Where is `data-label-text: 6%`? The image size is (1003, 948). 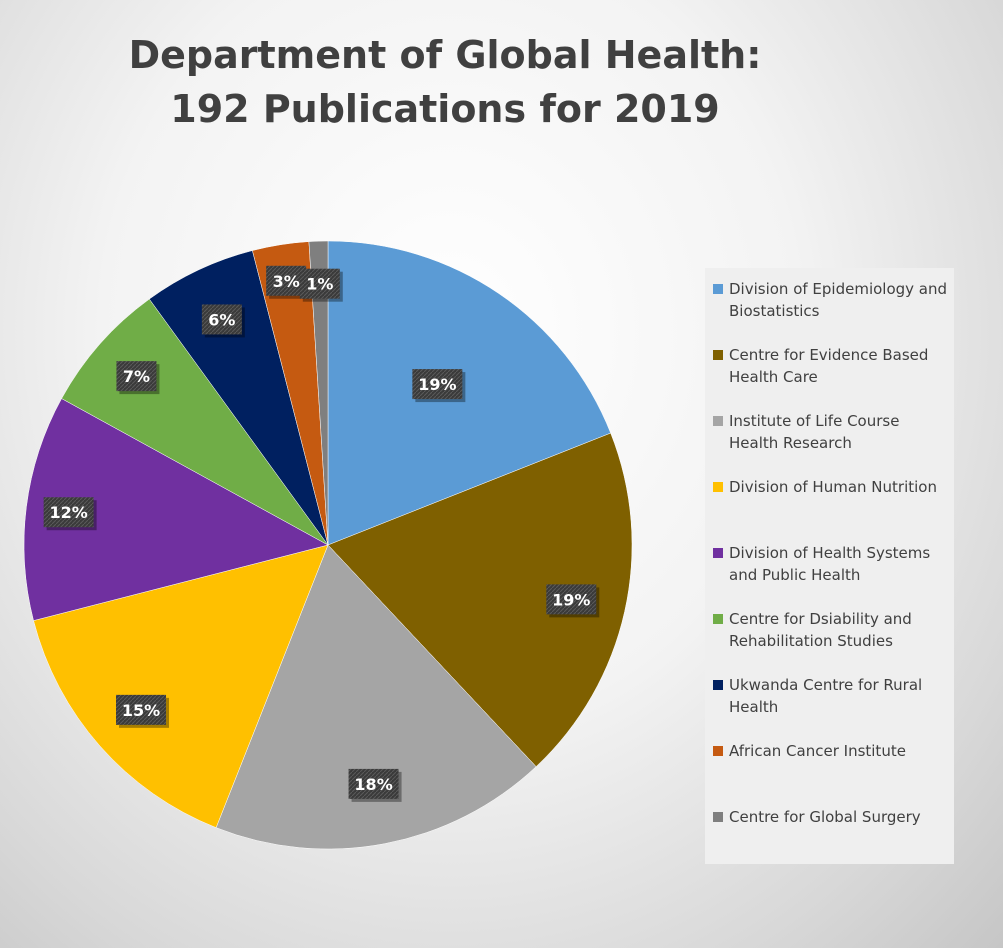
data-label-text: 6% is located at coordinates (221, 319).